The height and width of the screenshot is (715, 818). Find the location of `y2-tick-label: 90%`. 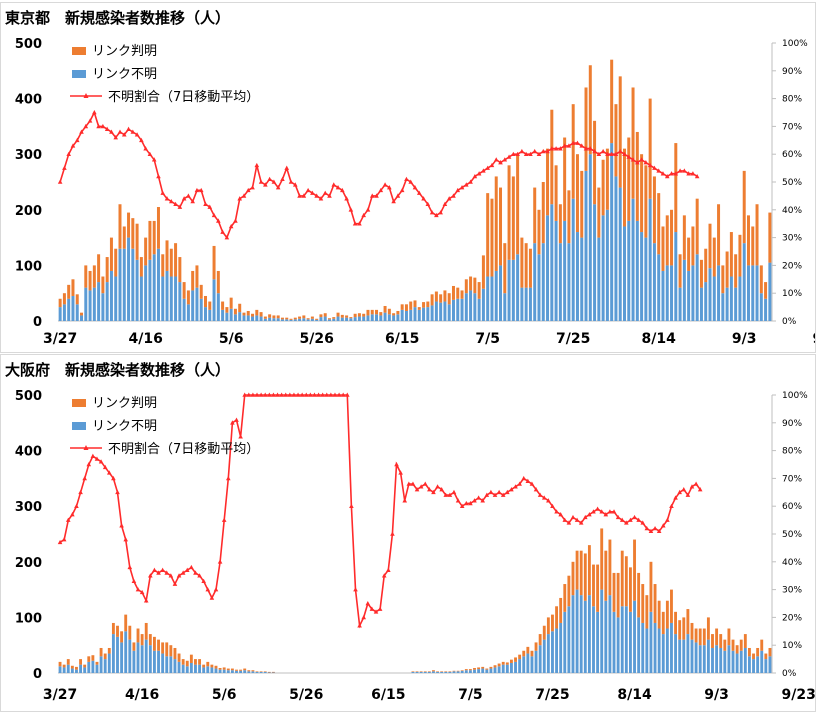

y2-tick-label: 90% is located at coordinates (792, 424).